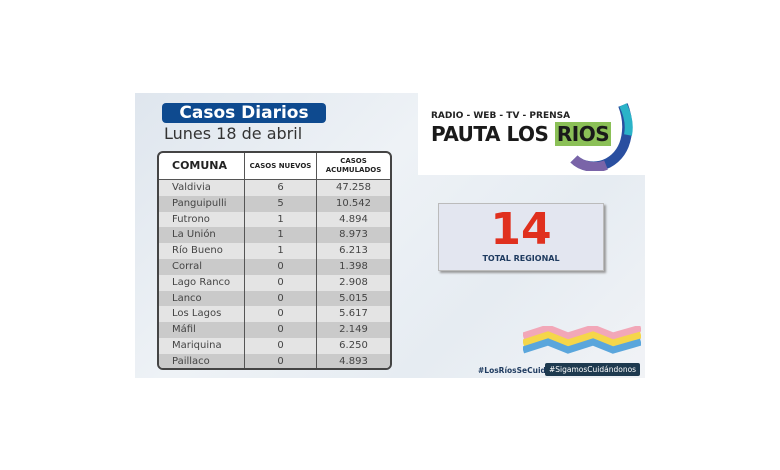  What do you see at coordinates (202, 330) in the screenshot?
I see `comuna-cell: Máfil` at bounding box center [202, 330].